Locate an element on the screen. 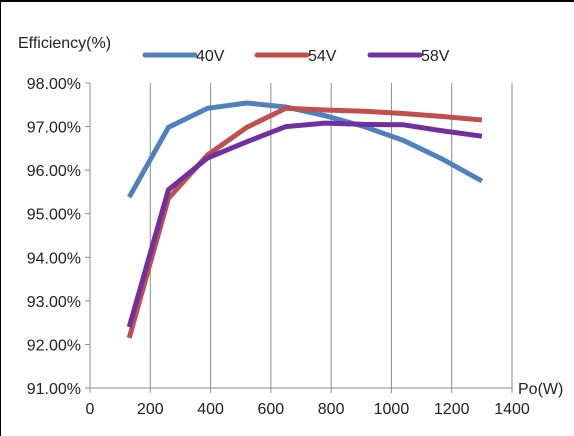 The height and width of the screenshot is (436, 574). y-tick-label: 94.00% is located at coordinates (54, 258).